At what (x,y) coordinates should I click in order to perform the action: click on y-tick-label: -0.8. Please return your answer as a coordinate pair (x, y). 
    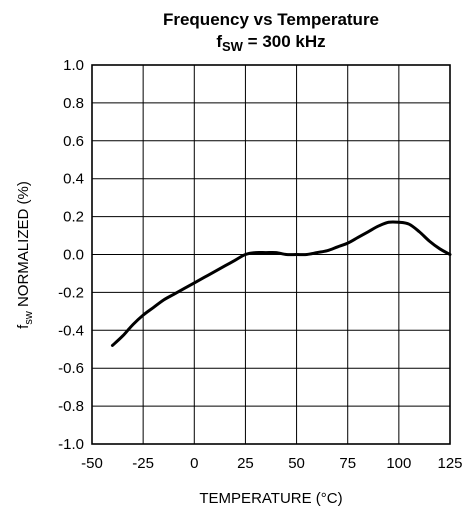
    Looking at the image, I should click on (71, 406).